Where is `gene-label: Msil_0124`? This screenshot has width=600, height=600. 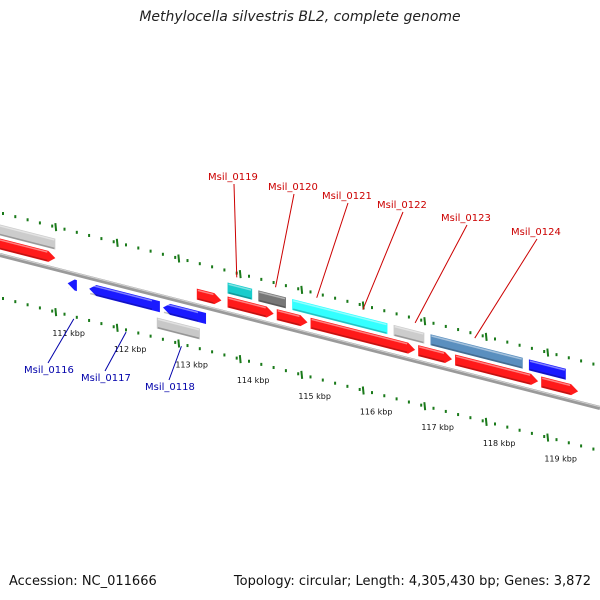
gene-label: Msil_0124 is located at coordinates (536, 232).